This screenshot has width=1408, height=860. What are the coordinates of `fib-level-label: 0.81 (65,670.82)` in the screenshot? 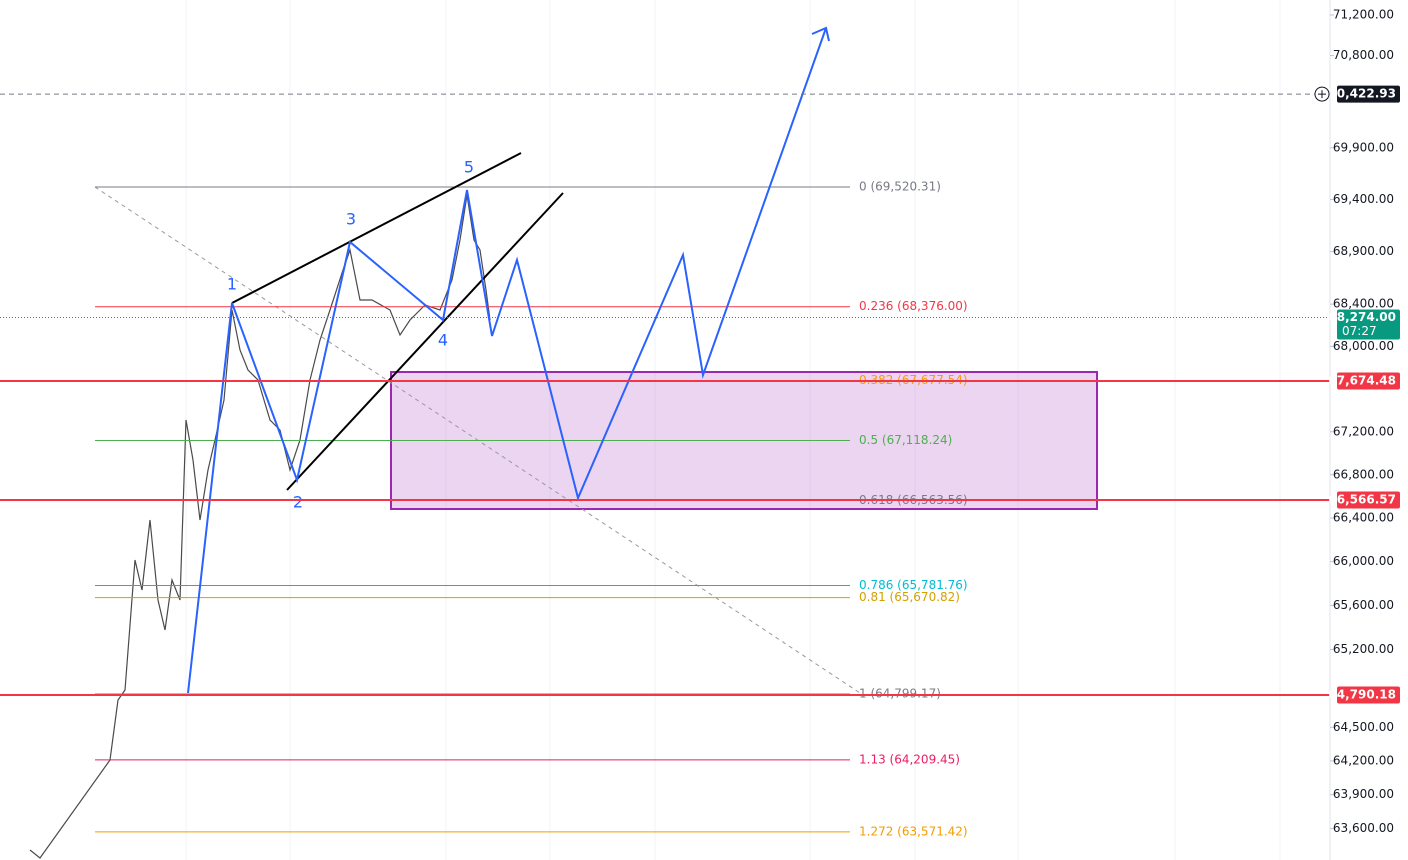 It's located at (909, 597).